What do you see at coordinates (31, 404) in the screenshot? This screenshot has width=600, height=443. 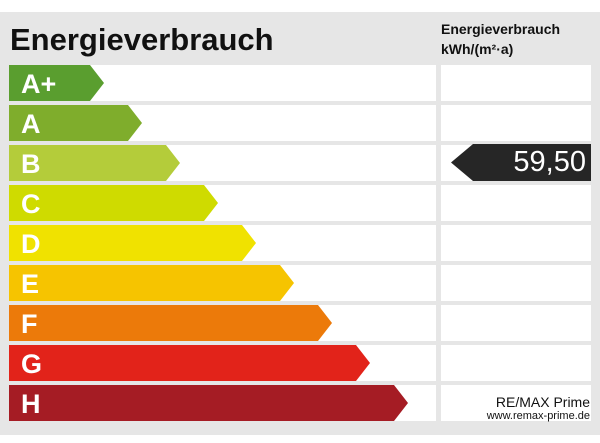 I see `class-letter: H` at bounding box center [31, 404].